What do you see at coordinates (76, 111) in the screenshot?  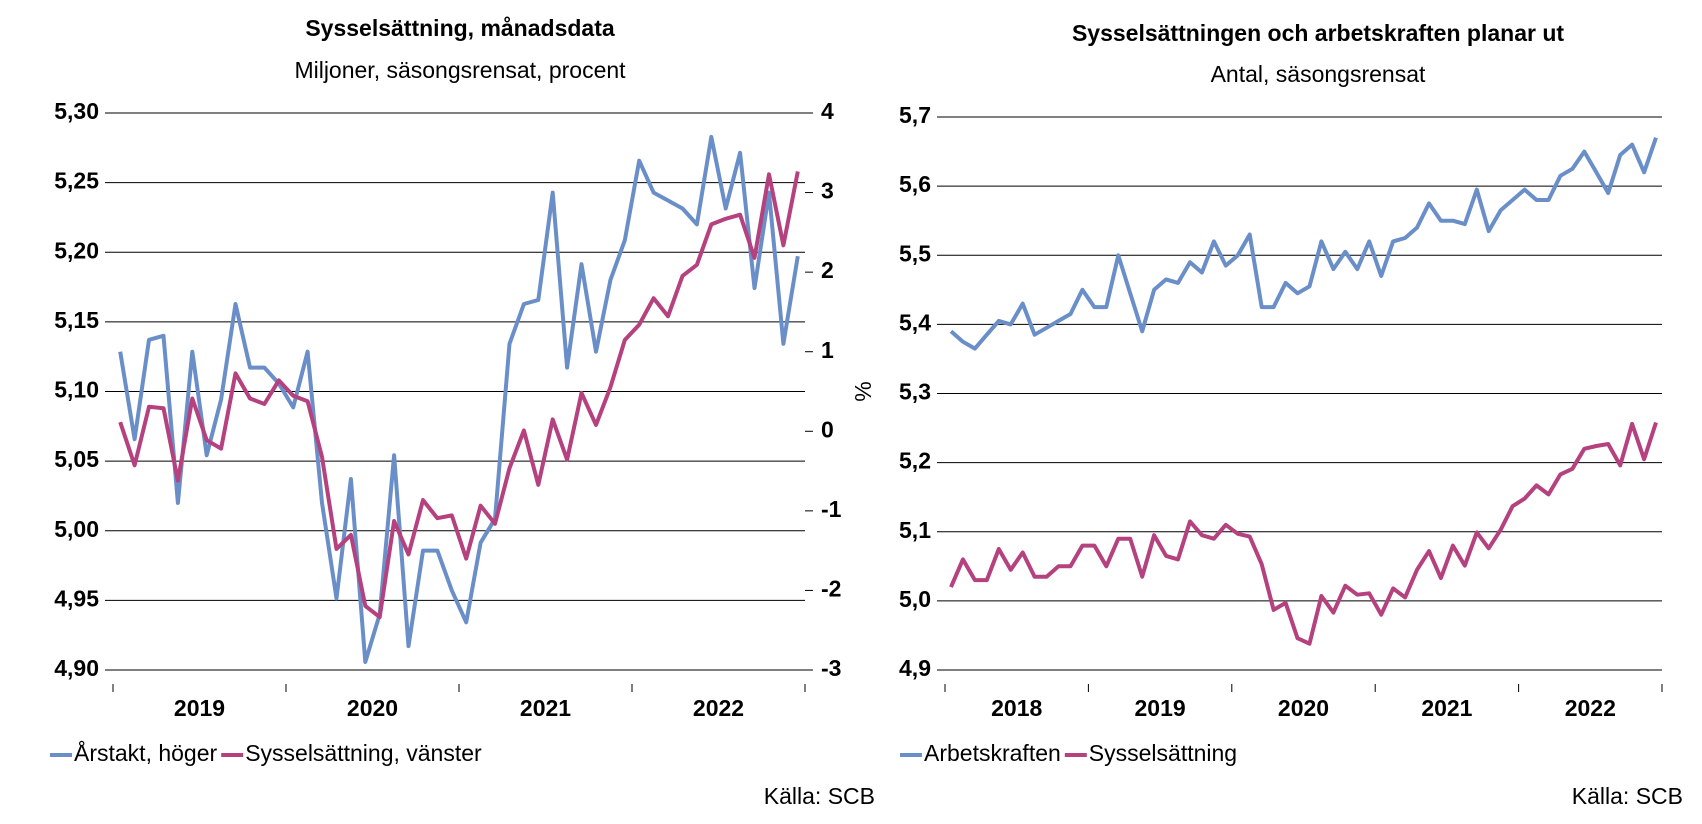 I see `y-tick-label: 5,30` at bounding box center [76, 111].